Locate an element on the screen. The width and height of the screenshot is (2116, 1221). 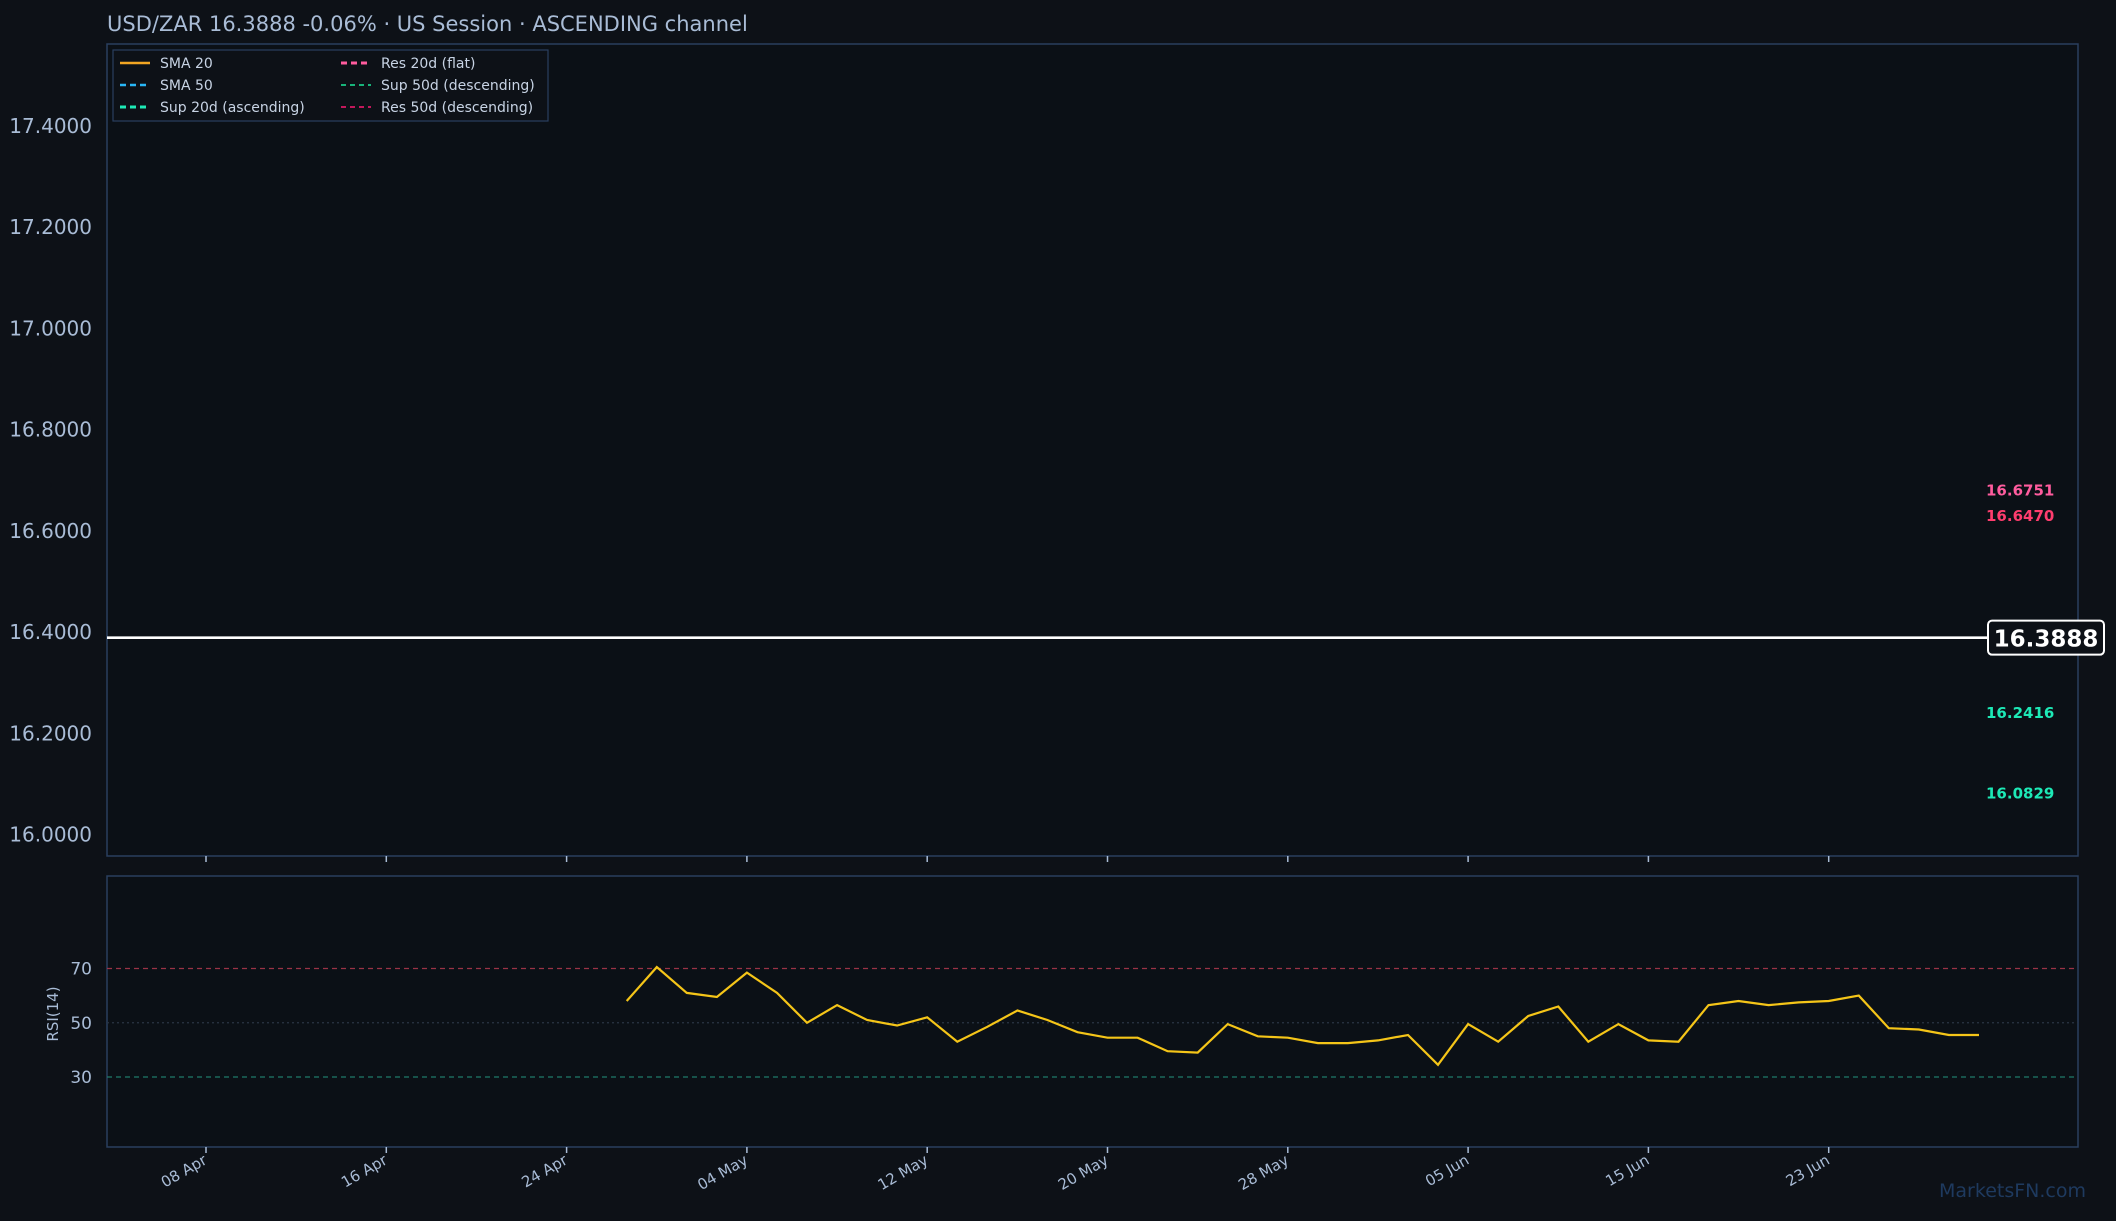
last-price-value: 16.3888 is located at coordinates (2046, 640).